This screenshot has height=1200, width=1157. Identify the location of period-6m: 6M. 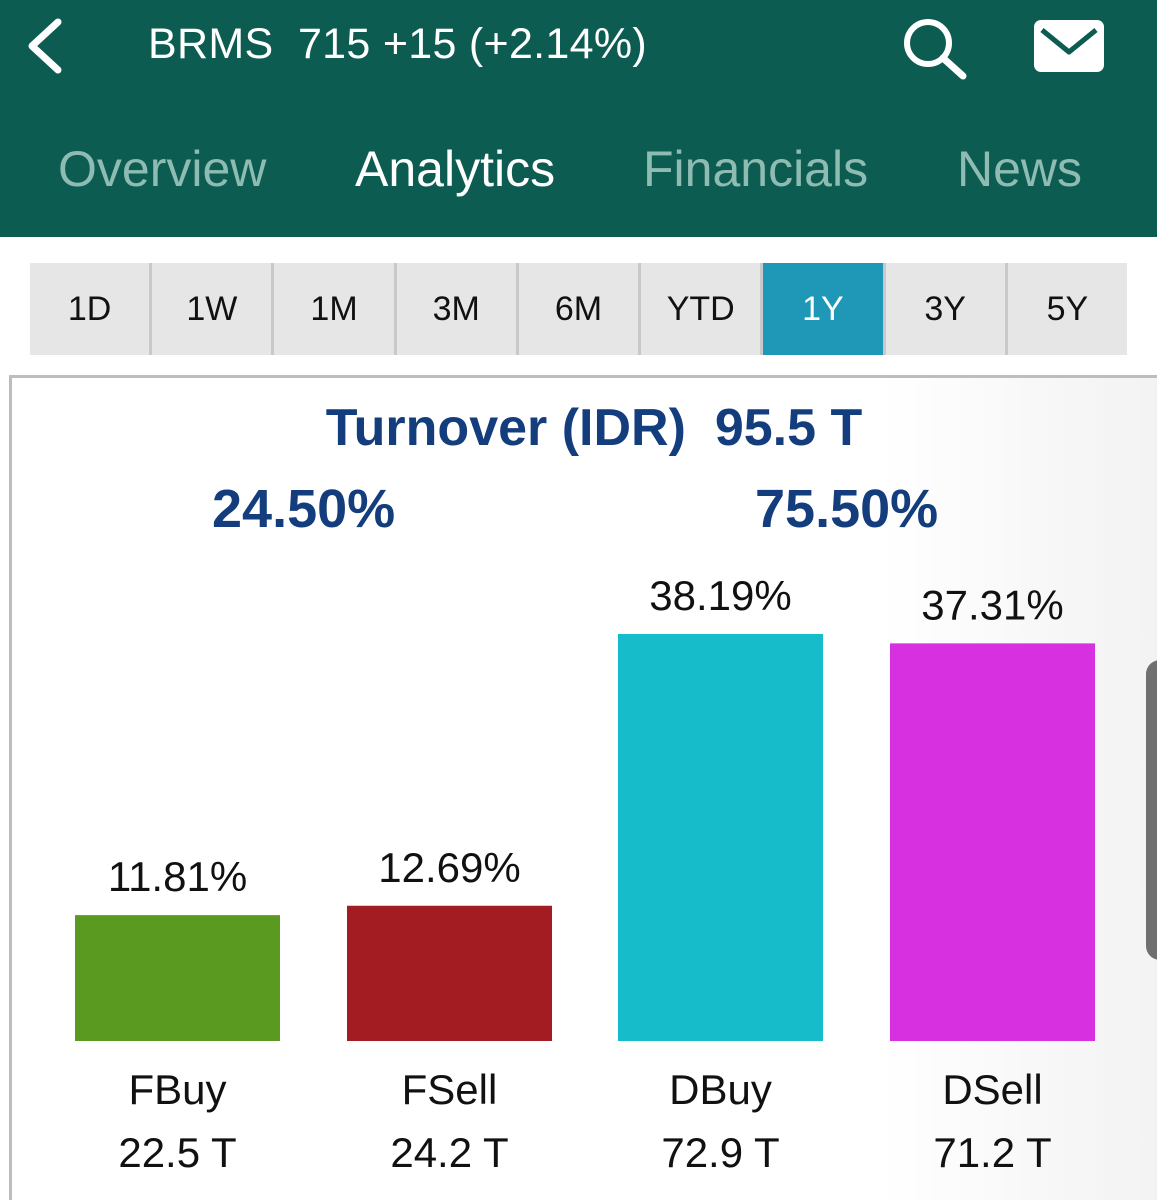
(580, 309).